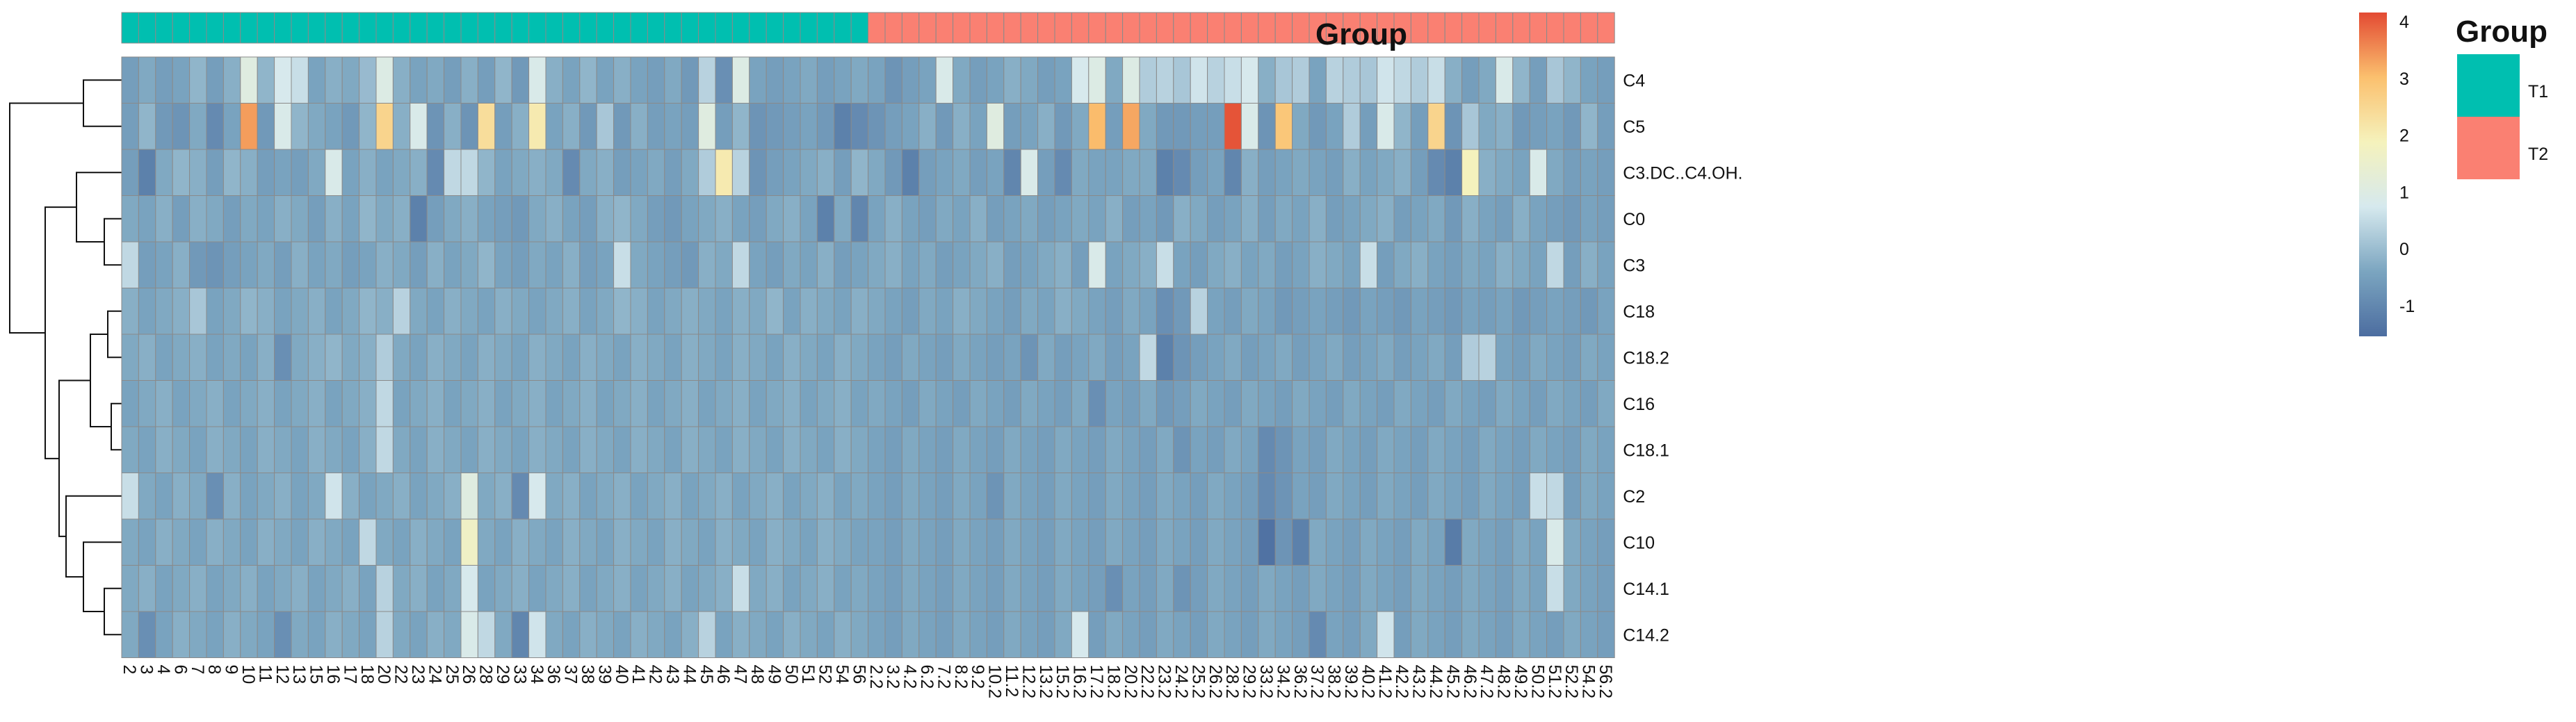 The width and height of the screenshot is (2576, 722). What do you see at coordinates (401, 674) in the screenshot?
I see `column-label: 22` at bounding box center [401, 674].